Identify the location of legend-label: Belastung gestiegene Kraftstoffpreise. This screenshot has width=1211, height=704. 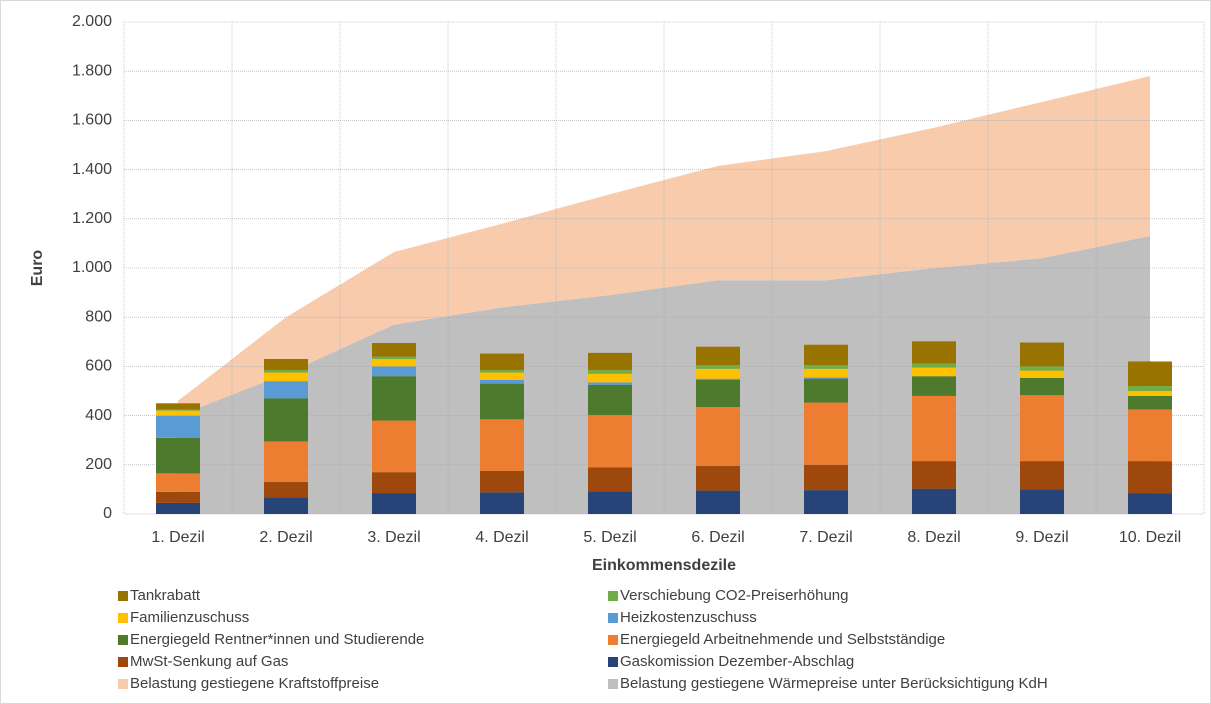
(254, 683).